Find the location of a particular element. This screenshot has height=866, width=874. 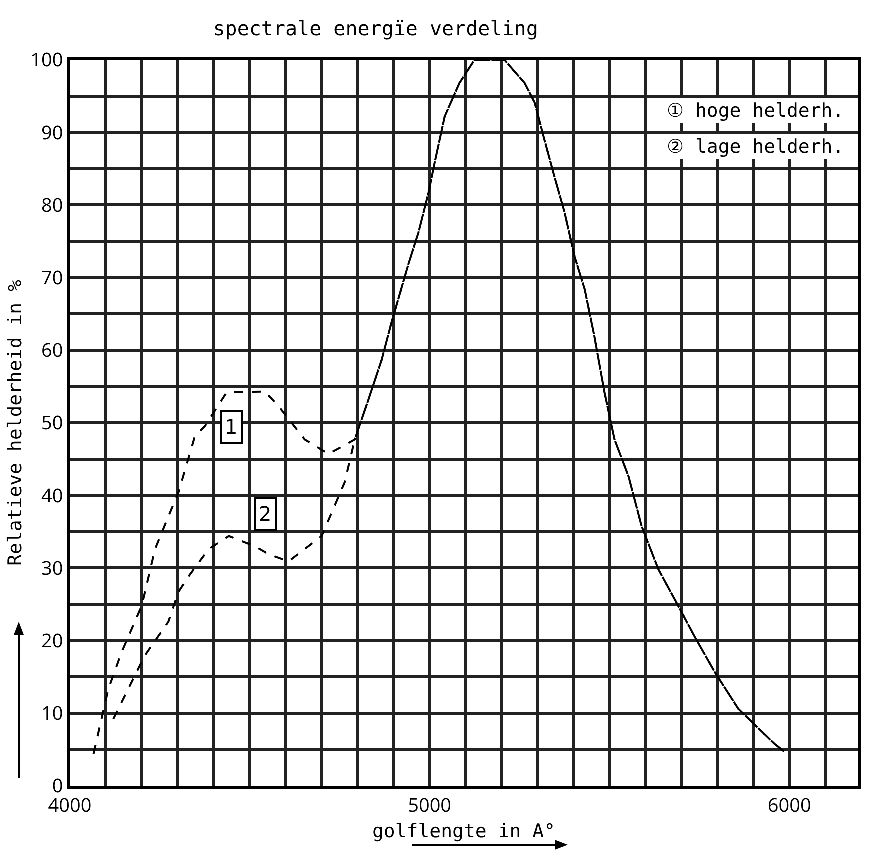

x-tick-label: 6000 is located at coordinates (790, 805).